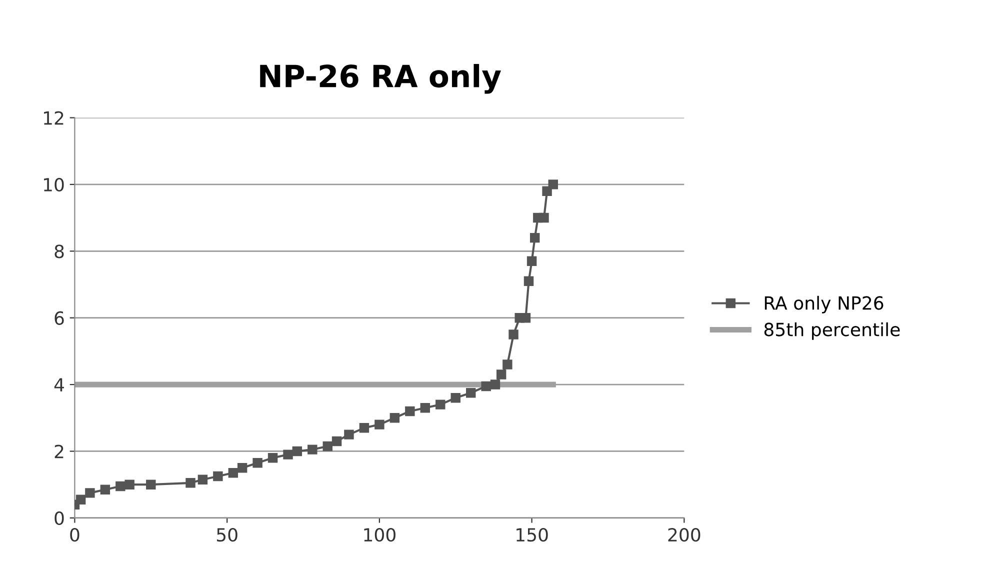  I want to click on legend-label: RA only NP26, so click(824, 305).